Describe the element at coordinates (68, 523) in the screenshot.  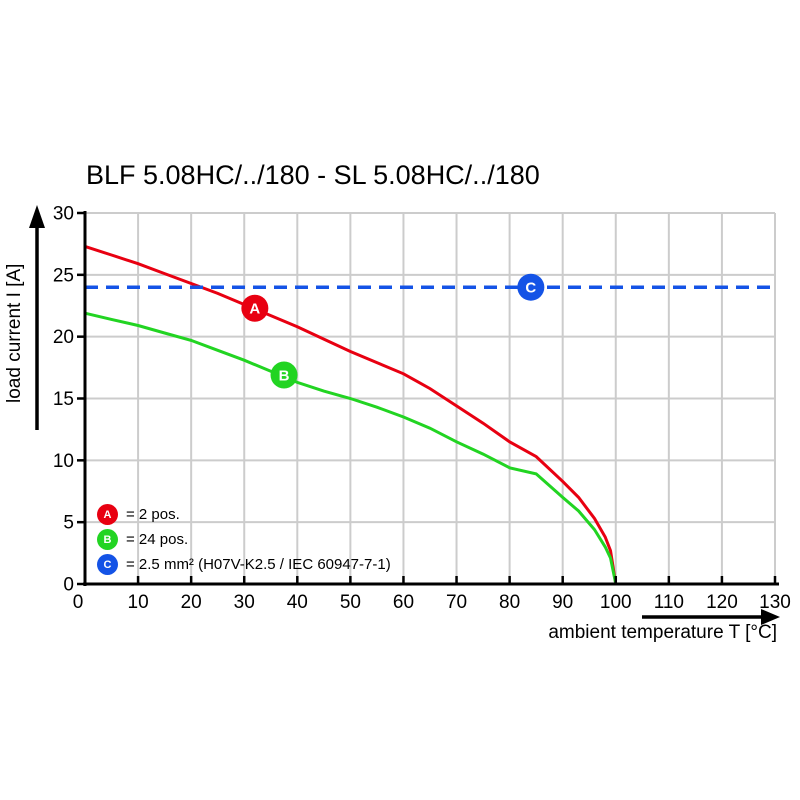
I see `y-tick-label: 5` at that location.